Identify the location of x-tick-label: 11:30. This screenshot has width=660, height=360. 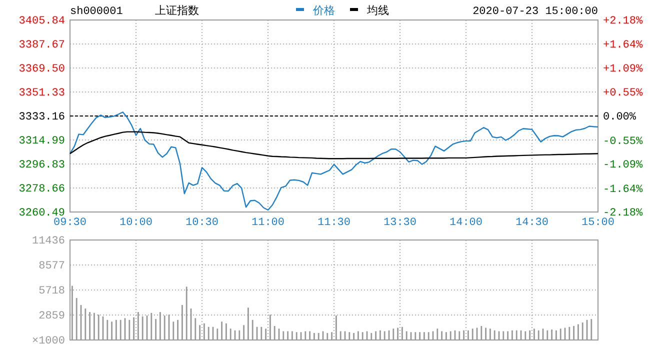
(334, 222).